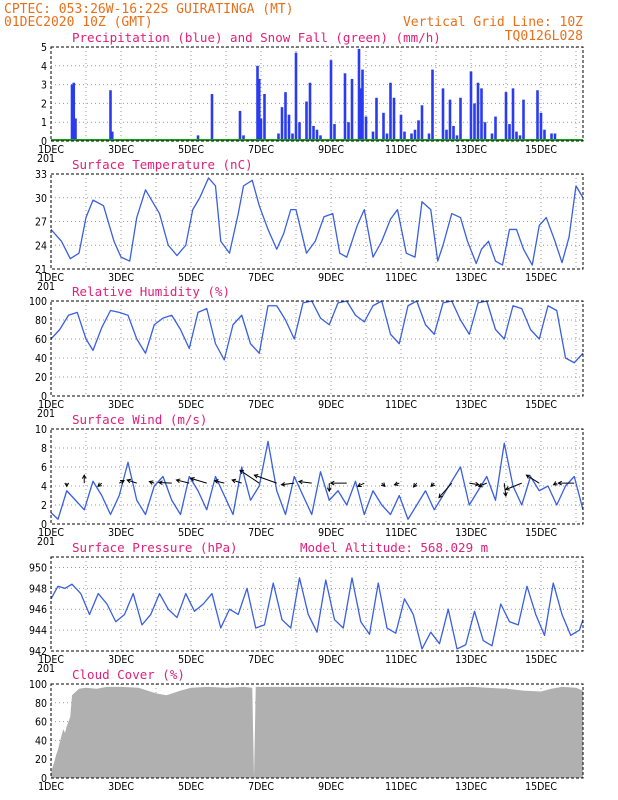 The width and height of the screenshot is (618, 800). Describe the element at coordinates (139, 419) in the screenshot. I see `panel-title: Surface Wind (m/s)` at that location.